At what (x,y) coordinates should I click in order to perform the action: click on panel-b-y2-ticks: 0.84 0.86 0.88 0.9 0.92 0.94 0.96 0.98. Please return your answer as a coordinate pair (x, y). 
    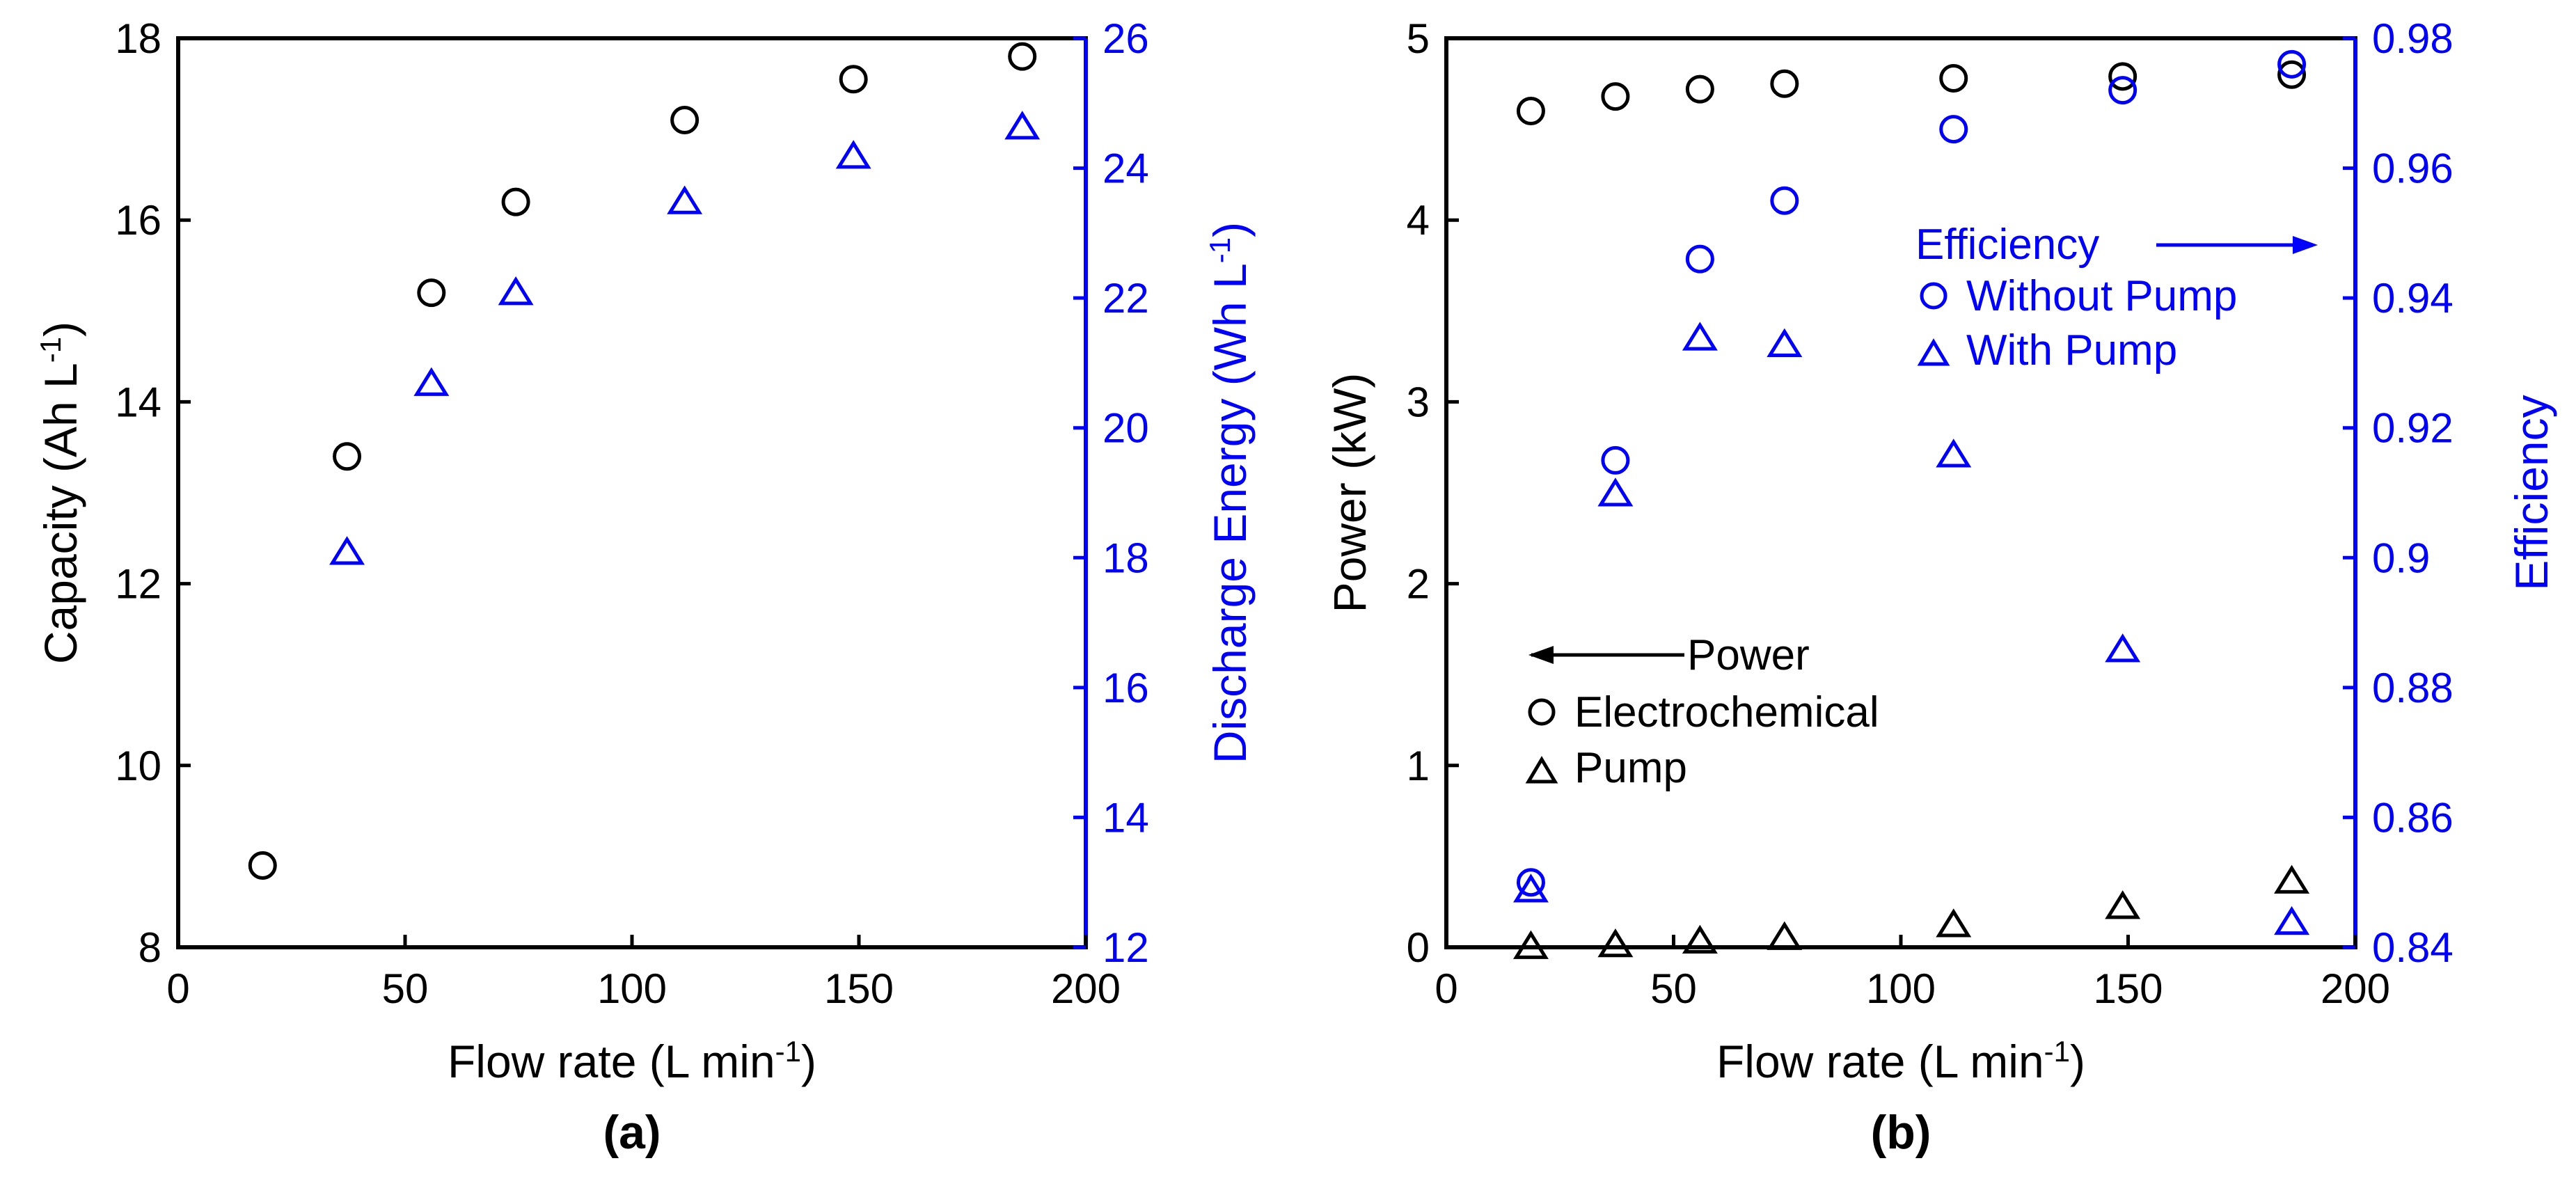
    Looking at the image, I should click on (2398, 493).